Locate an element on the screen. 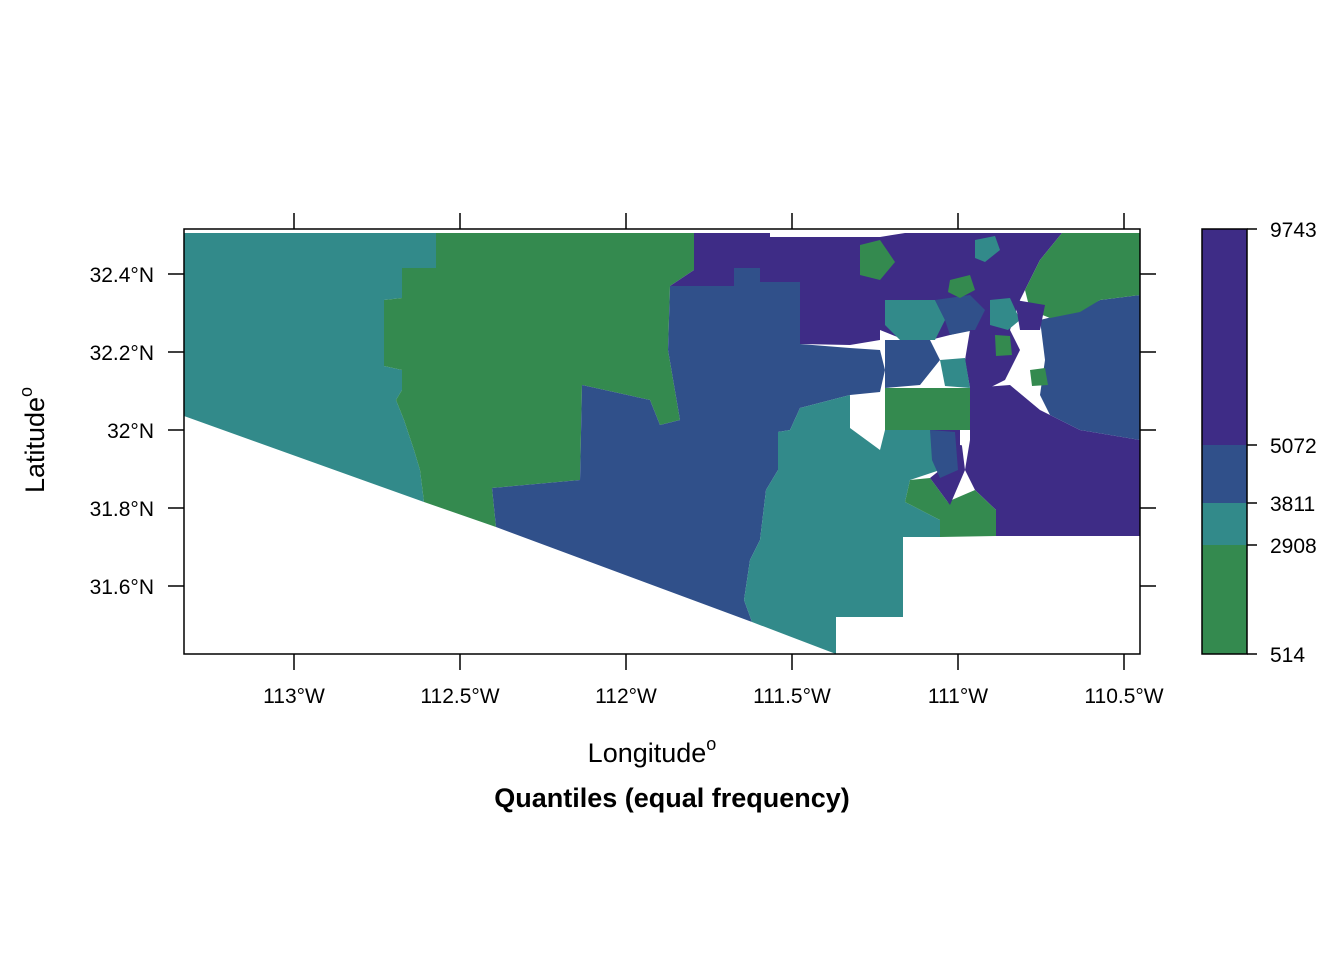 The image size is (1344, 960). legend-break-label: 5072 is located at coordinates (1293, 446).